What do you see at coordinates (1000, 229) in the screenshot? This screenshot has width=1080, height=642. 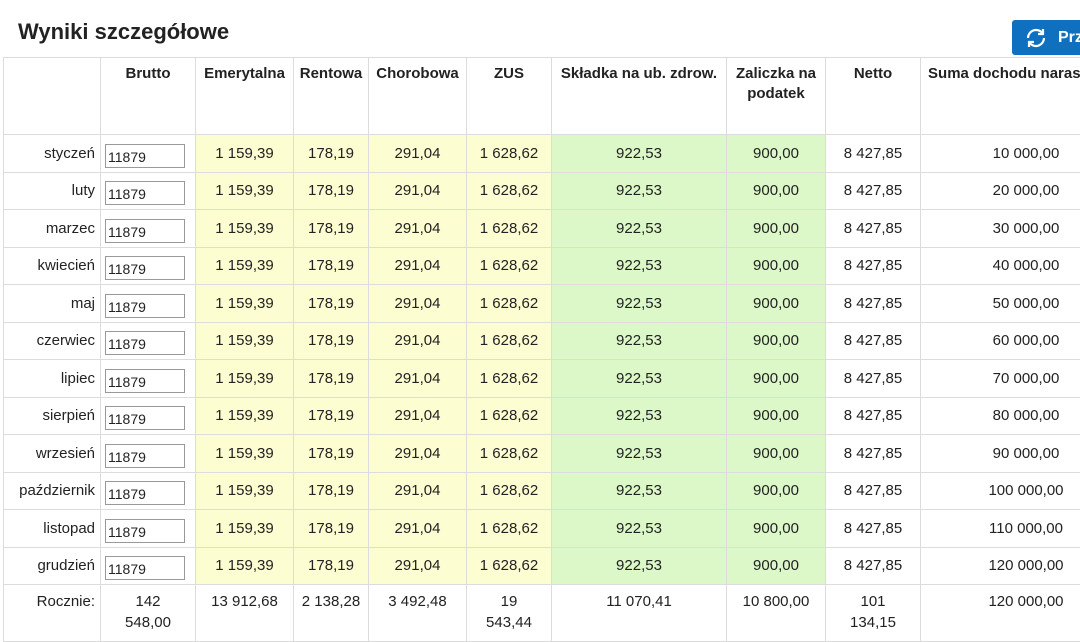 I see `cell: 30 000,00` at bounding box center [1000, 229].